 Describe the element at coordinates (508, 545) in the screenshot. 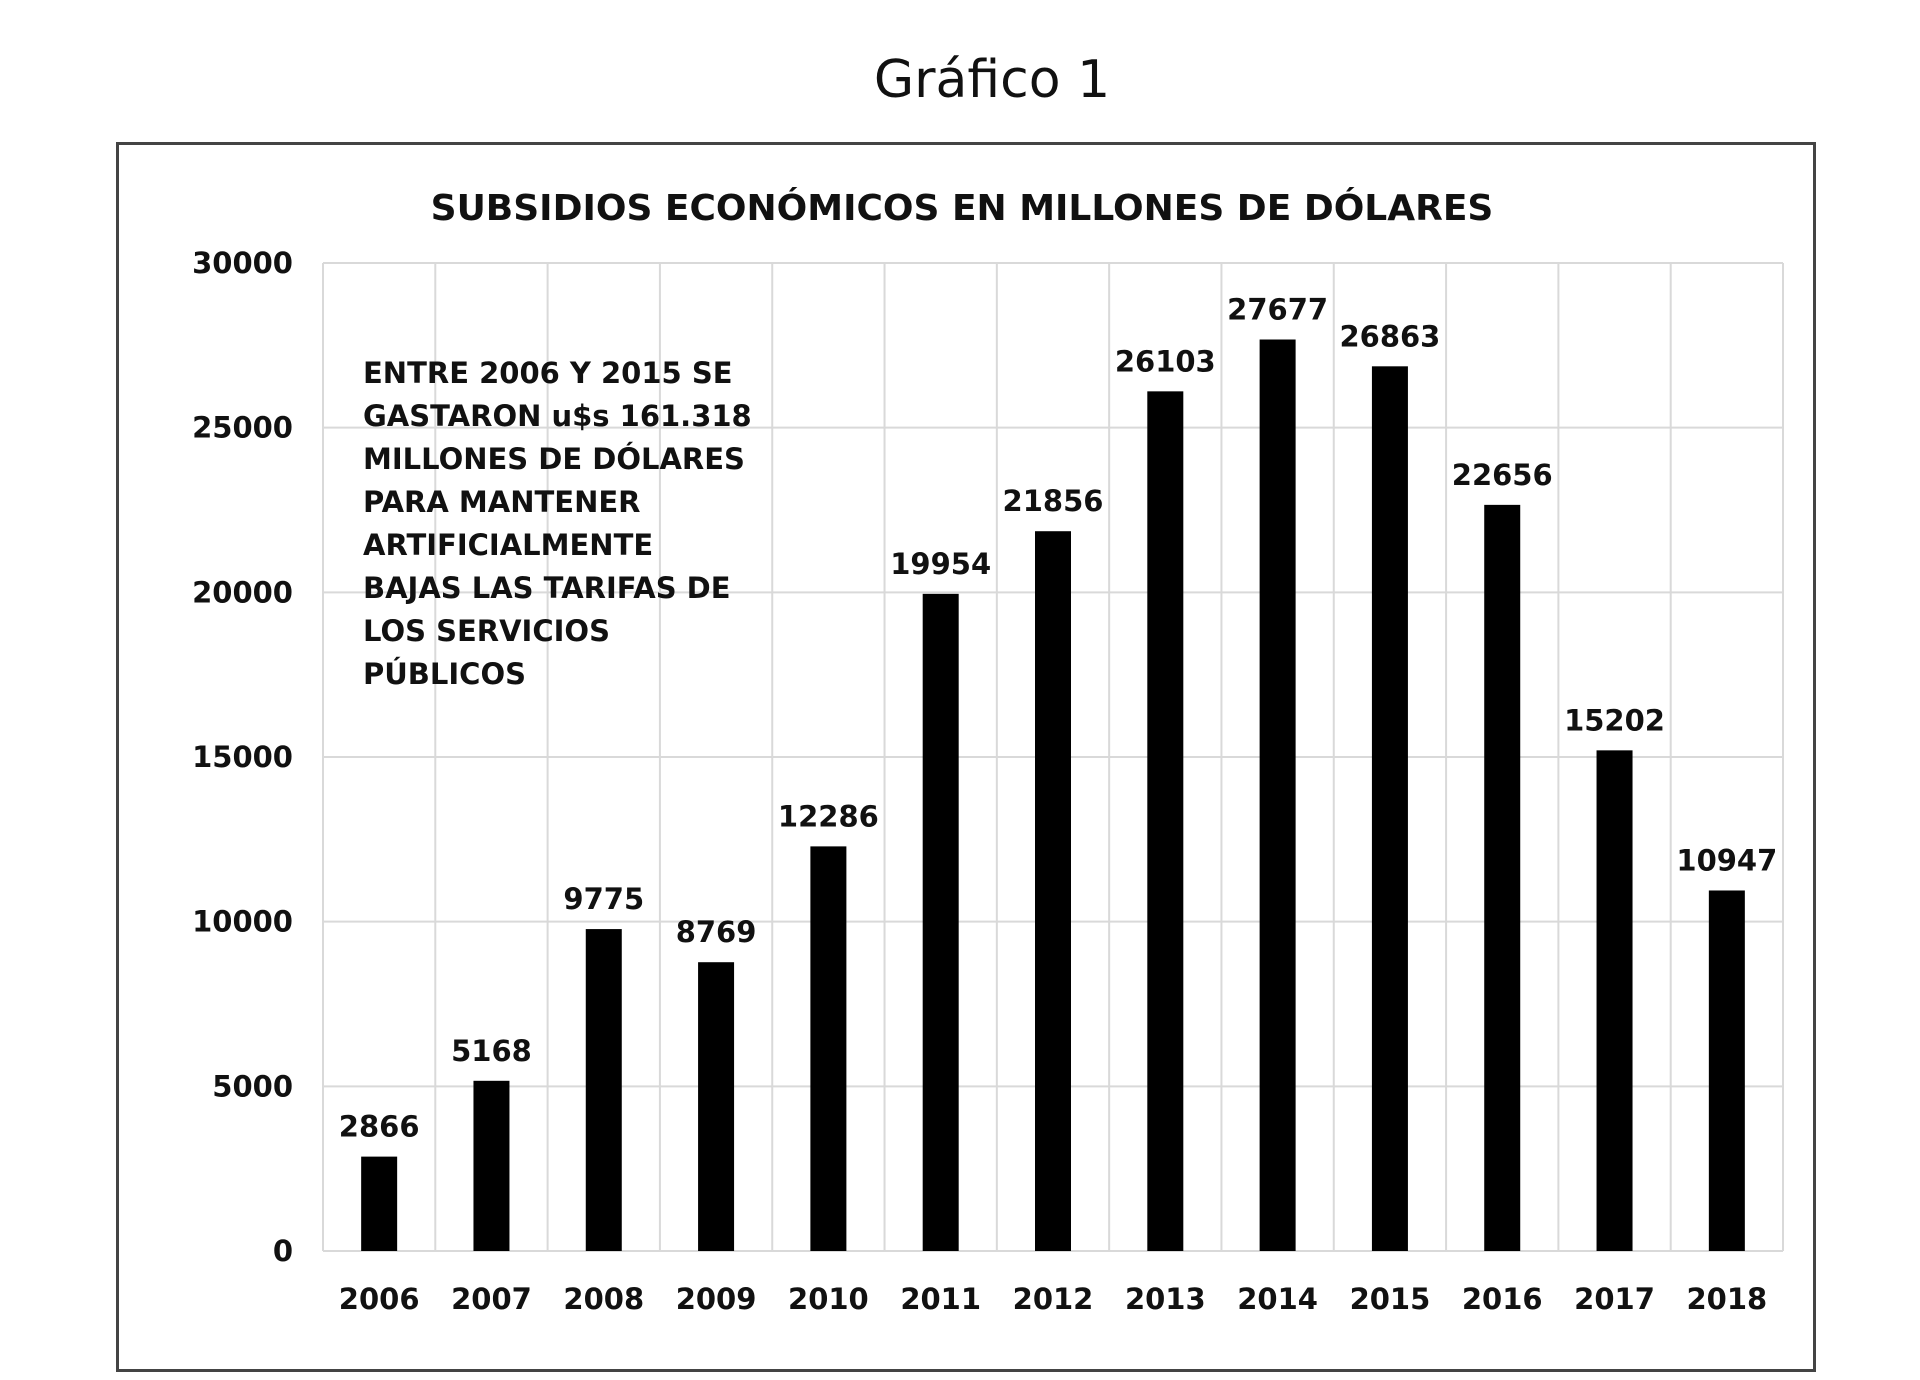

I see `annotation-line: ARTIFICIALMENTE` at that location.